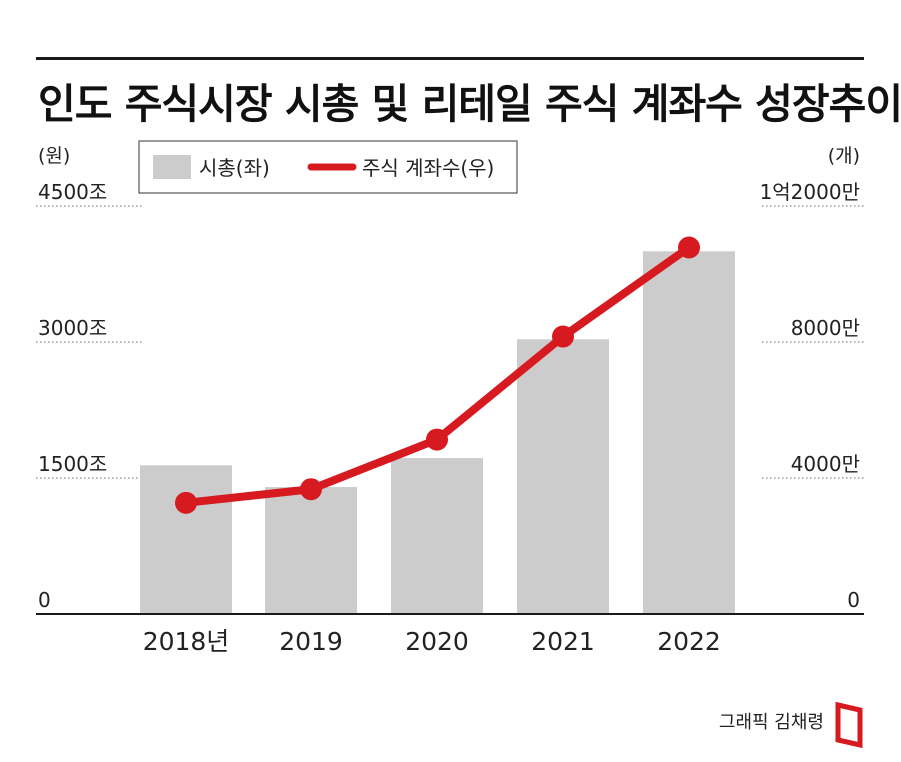 The width and height of the screenshot is (901, 762). What do you see at coordinates (825, 328) in the screenshot?
I see `right-tick-label: 8000만` at bounding box center [825, 328].